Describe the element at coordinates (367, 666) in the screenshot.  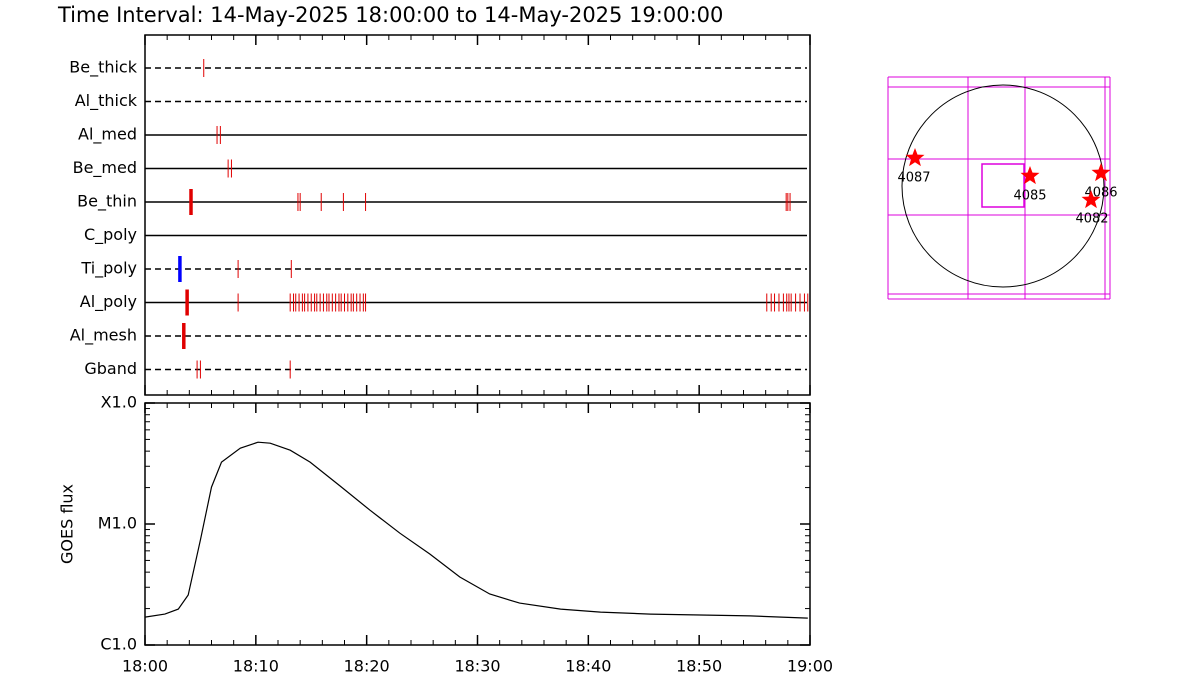
I see `x-tick-label: 18:20` at that location.